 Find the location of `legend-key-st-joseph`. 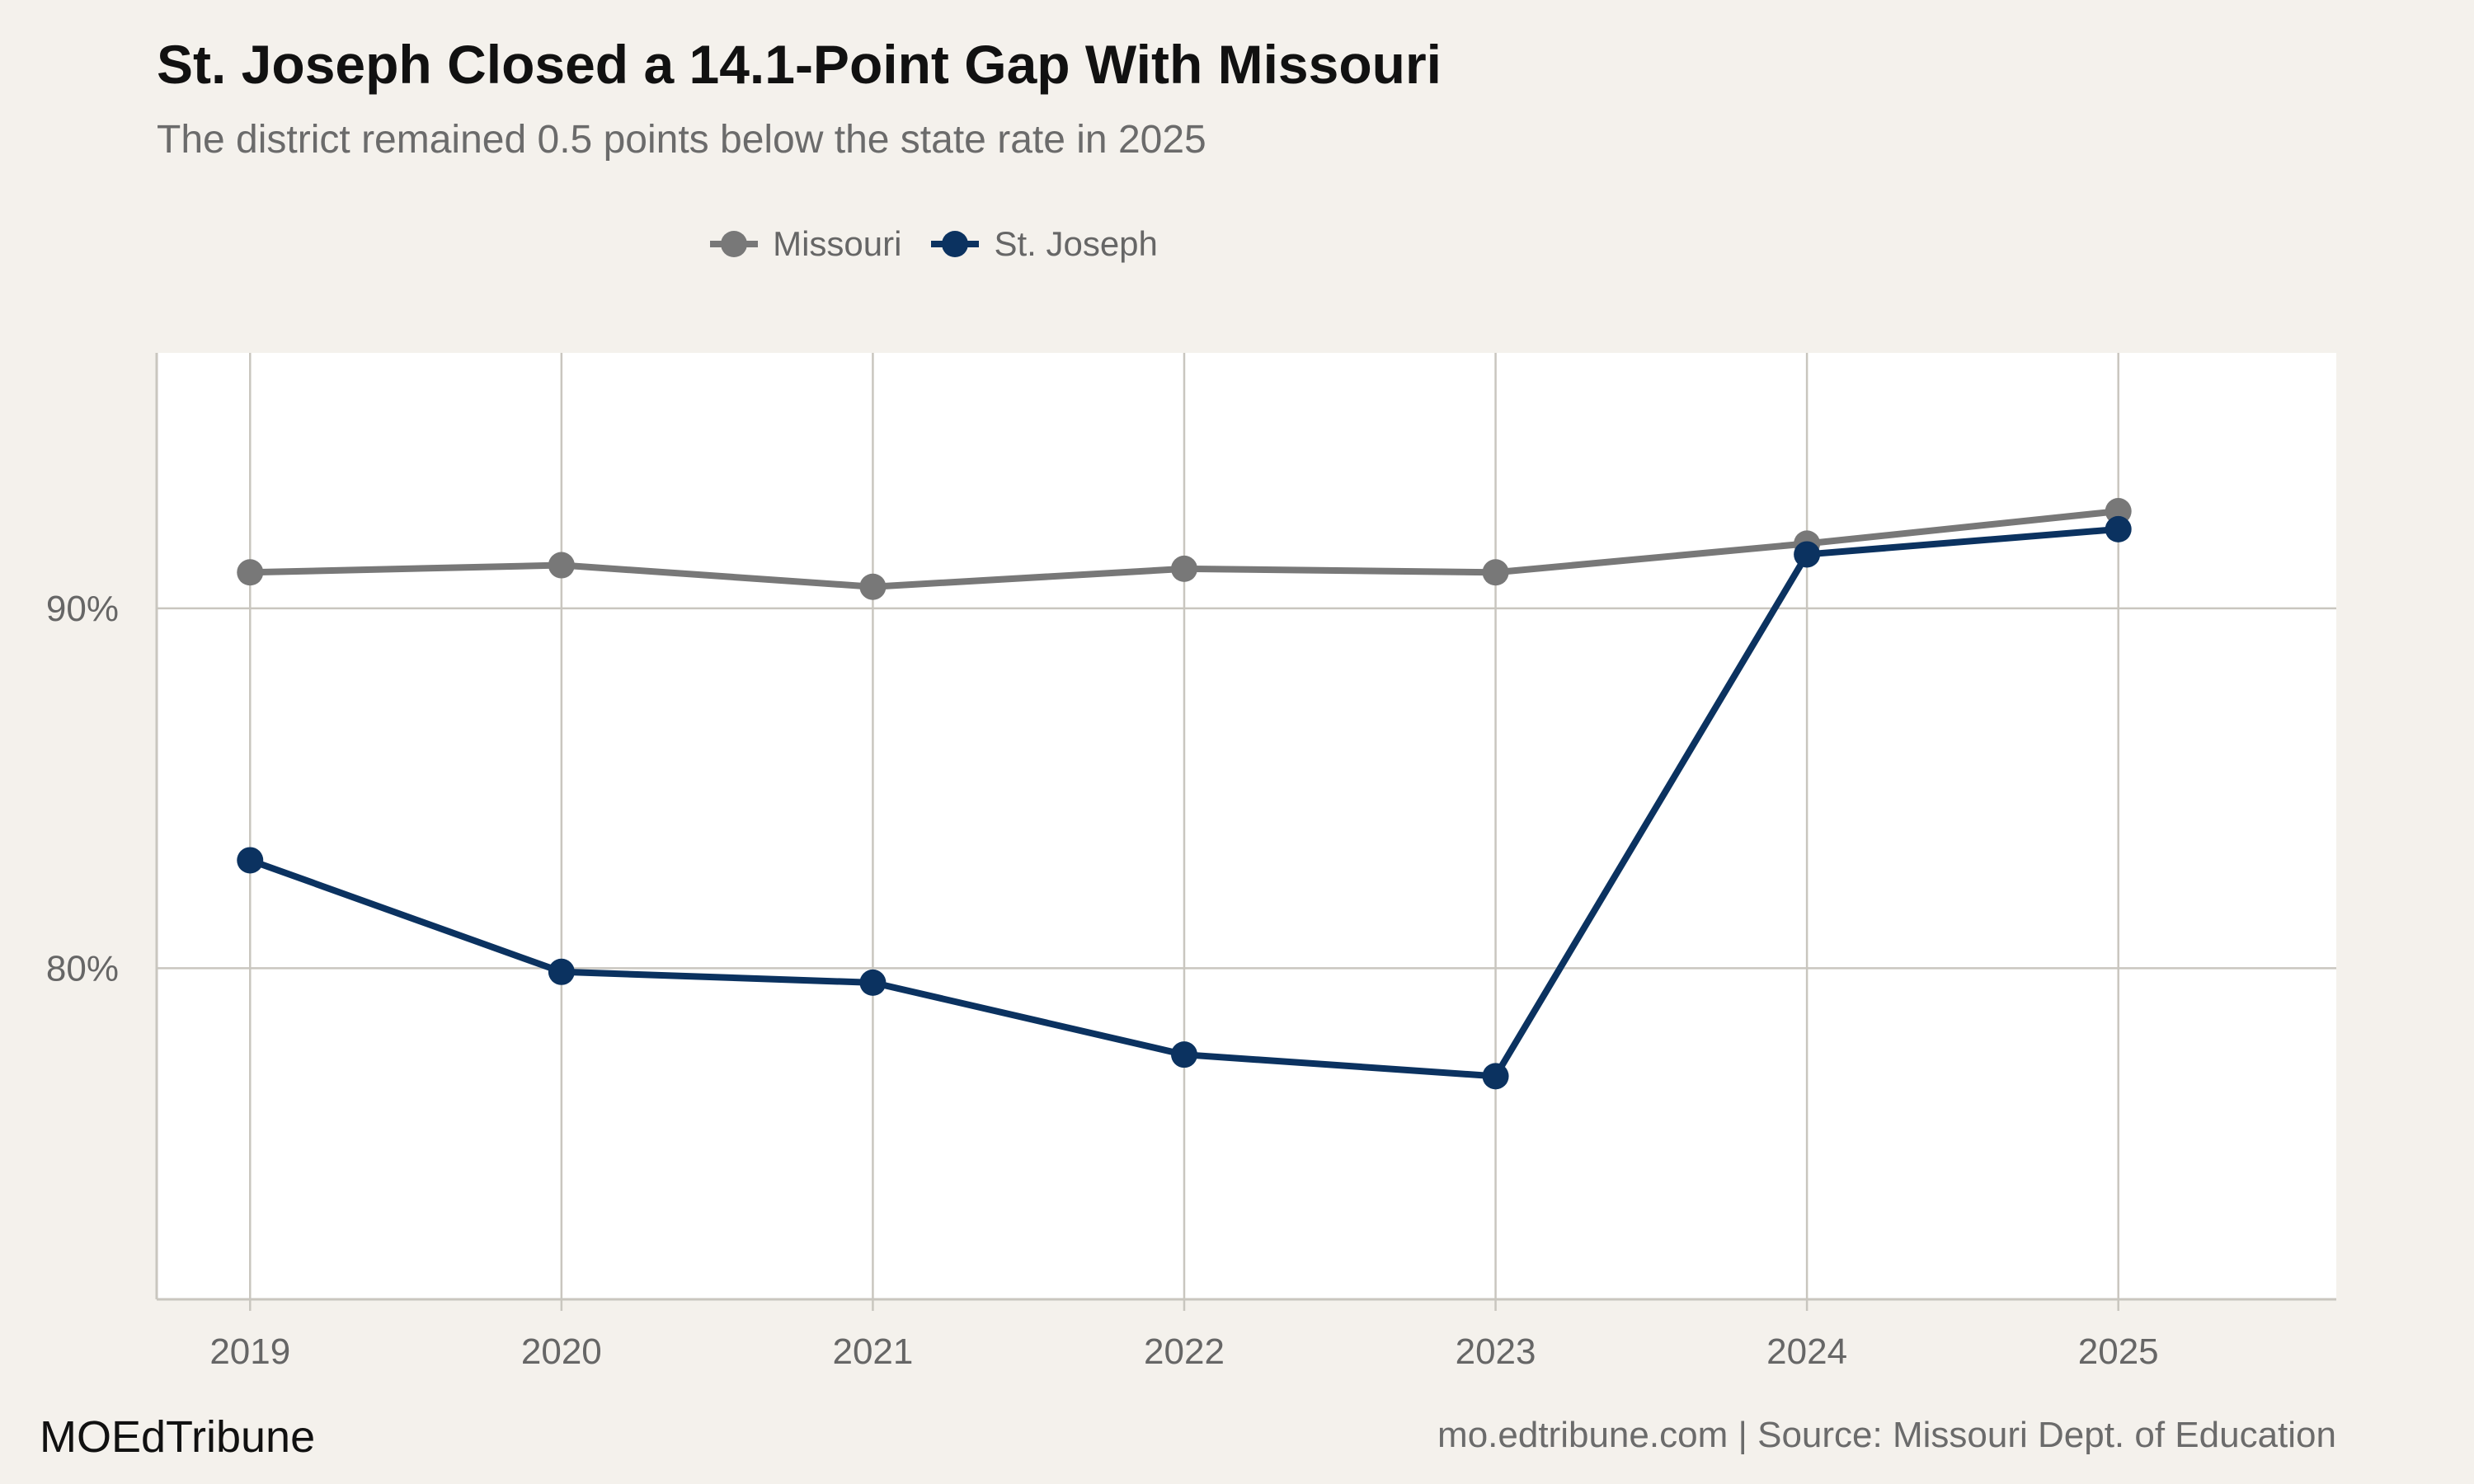

legend-key-st-joseph is located at coordinates (955, 244).